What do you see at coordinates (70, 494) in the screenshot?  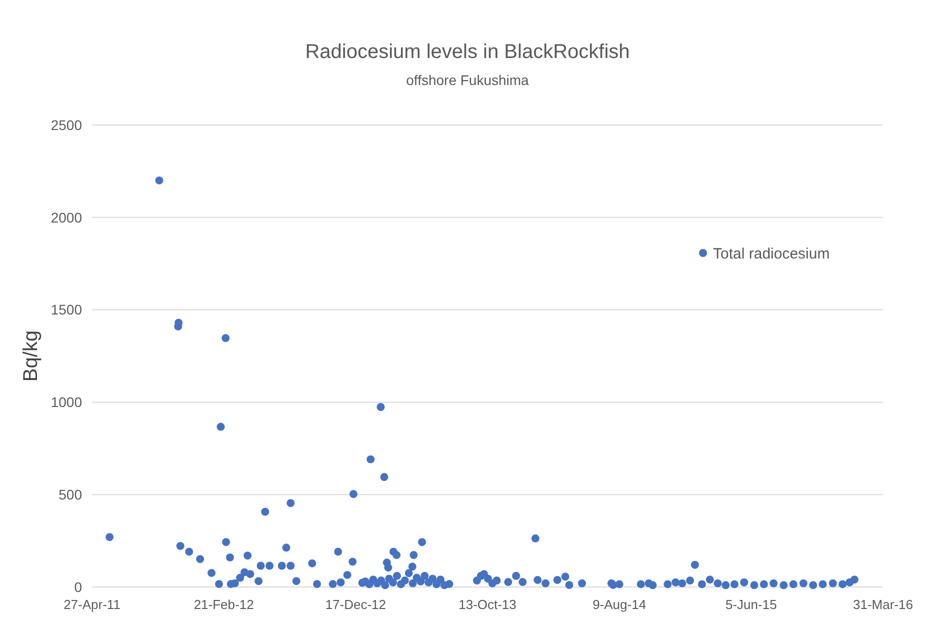 I see `y-tick-label: 500` at bounding box center [70, 494].